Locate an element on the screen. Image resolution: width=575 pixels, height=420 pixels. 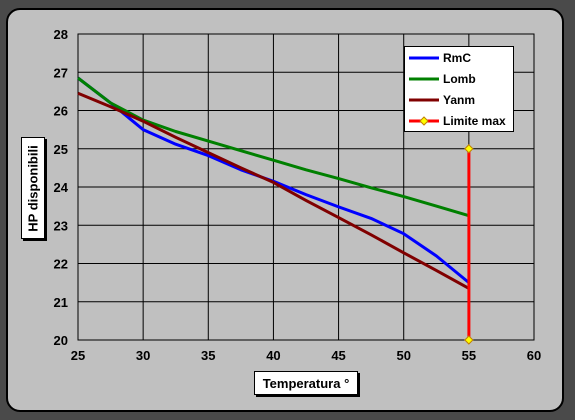
y-tick-label: 27 is located at coordinates (61, 72).